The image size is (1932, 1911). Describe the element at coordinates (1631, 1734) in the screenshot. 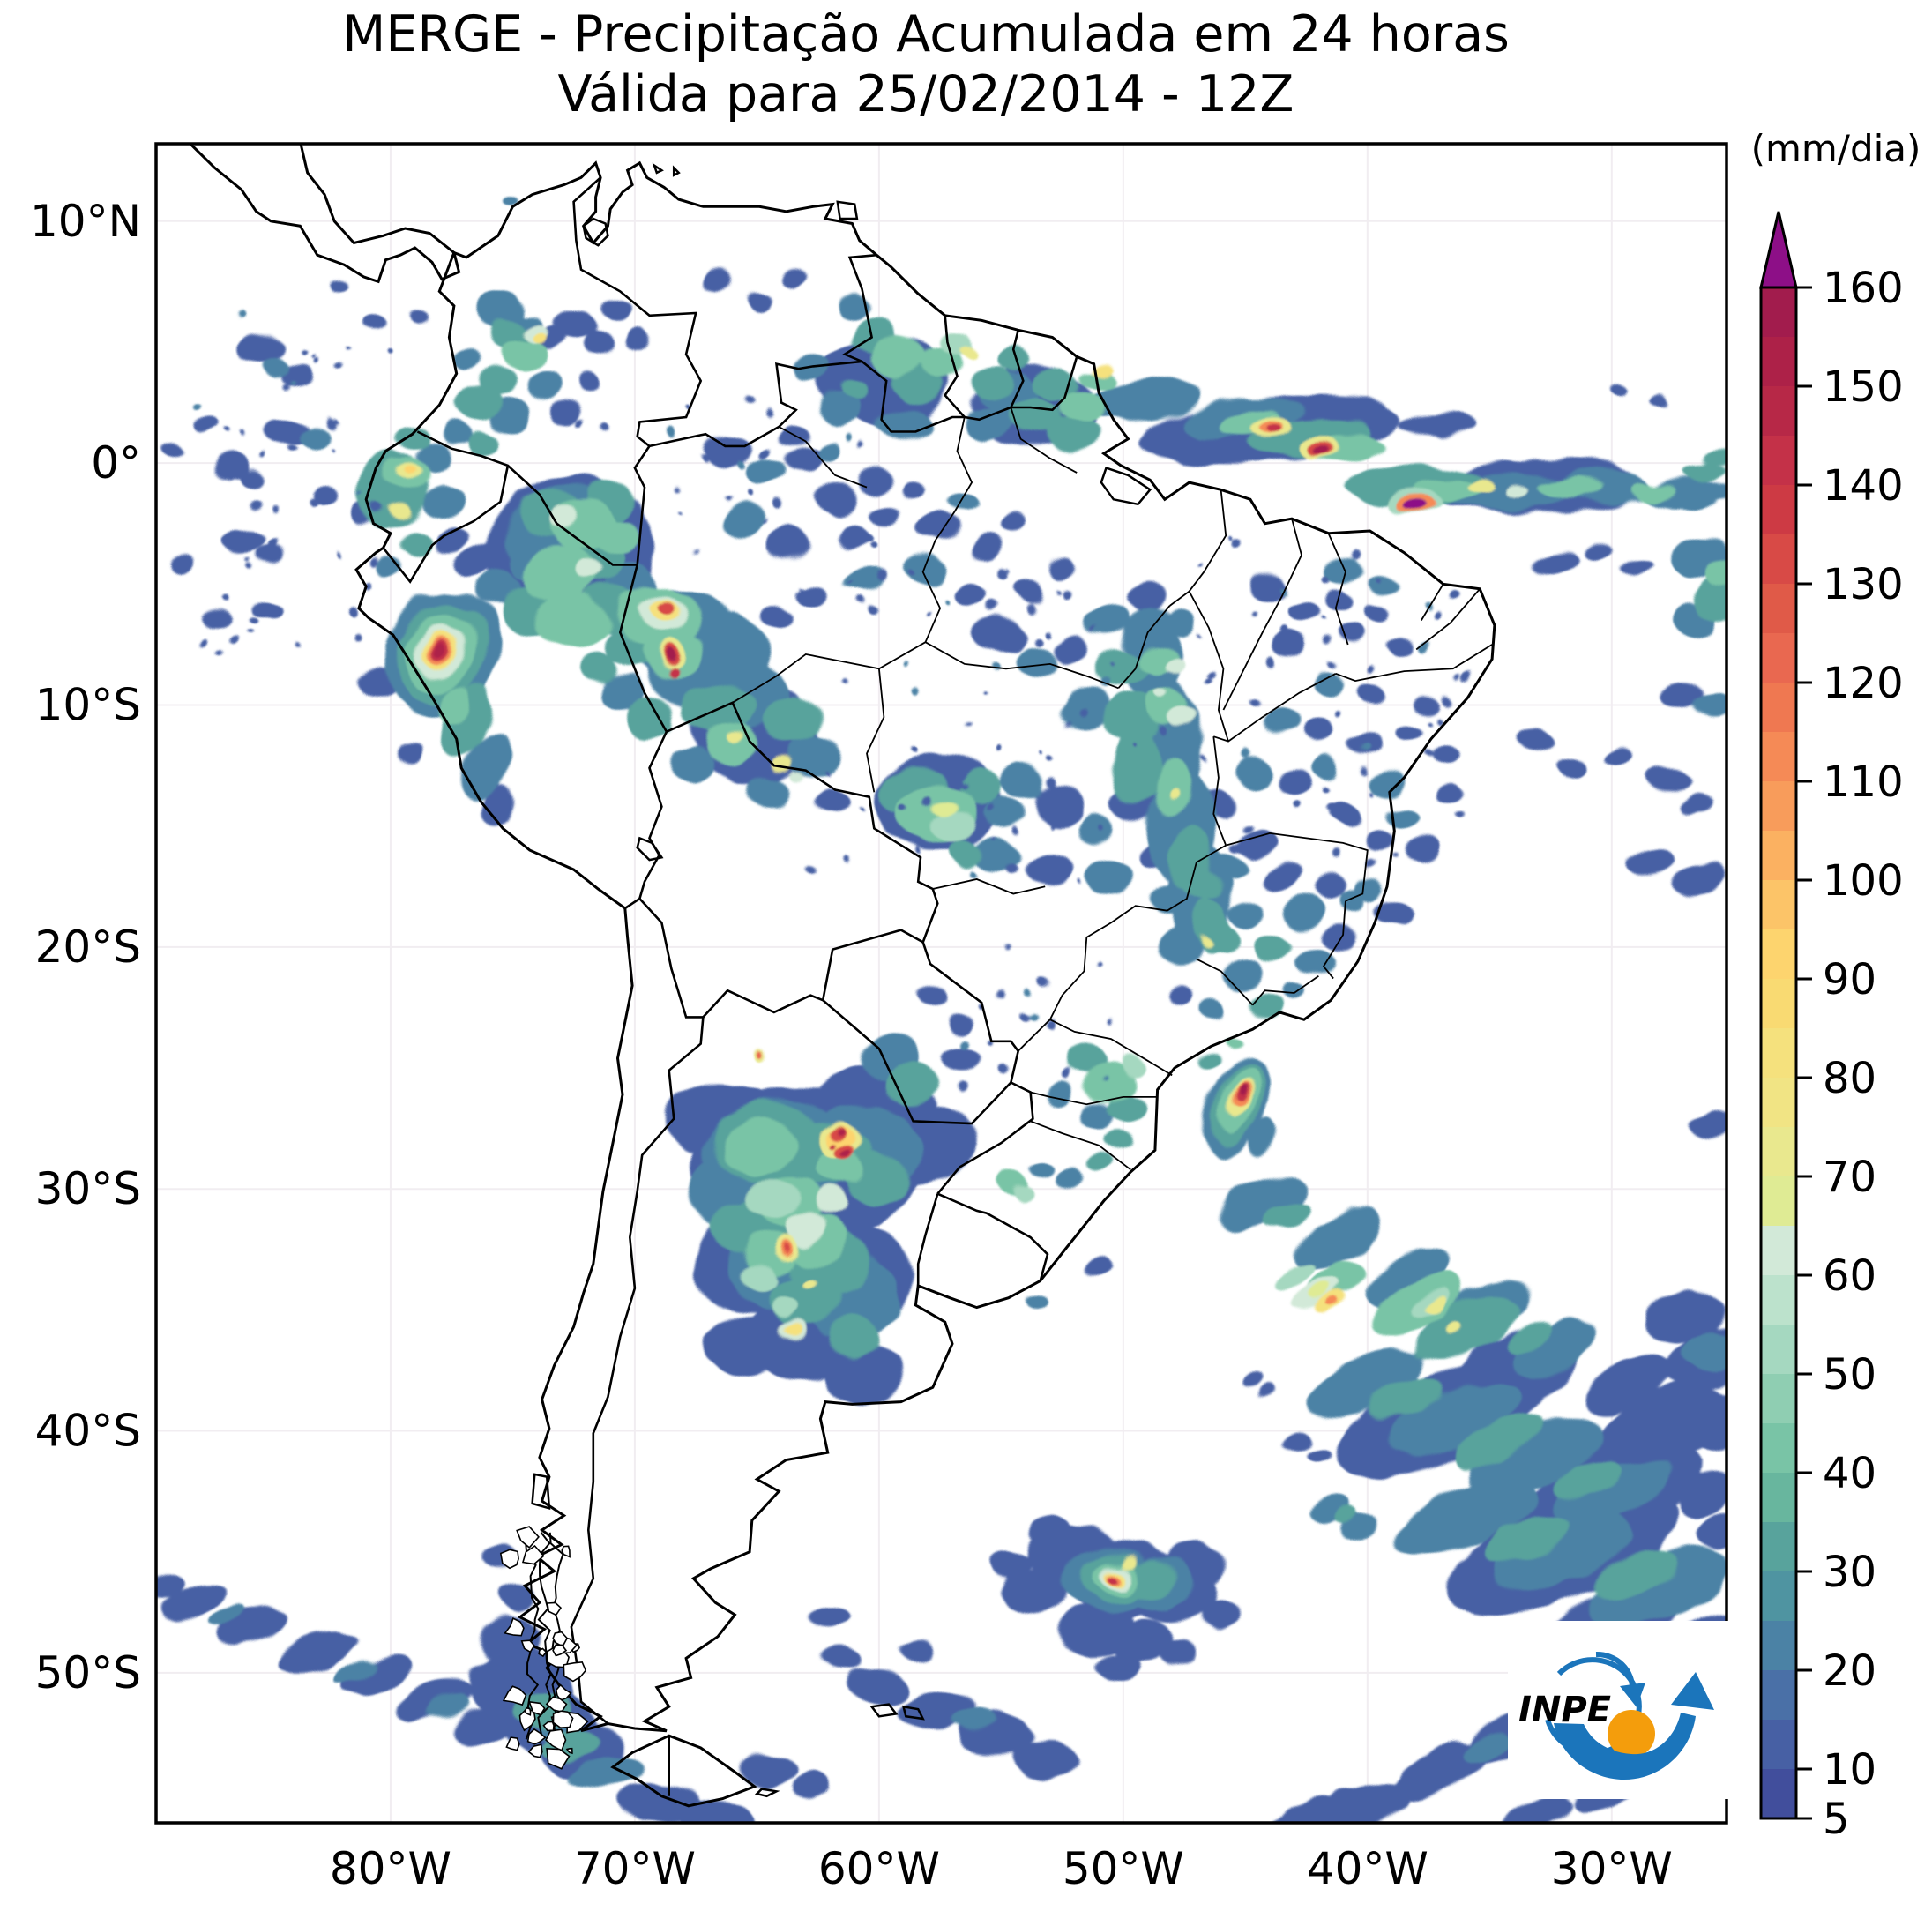

I see `orange-dot-icon` at that location.